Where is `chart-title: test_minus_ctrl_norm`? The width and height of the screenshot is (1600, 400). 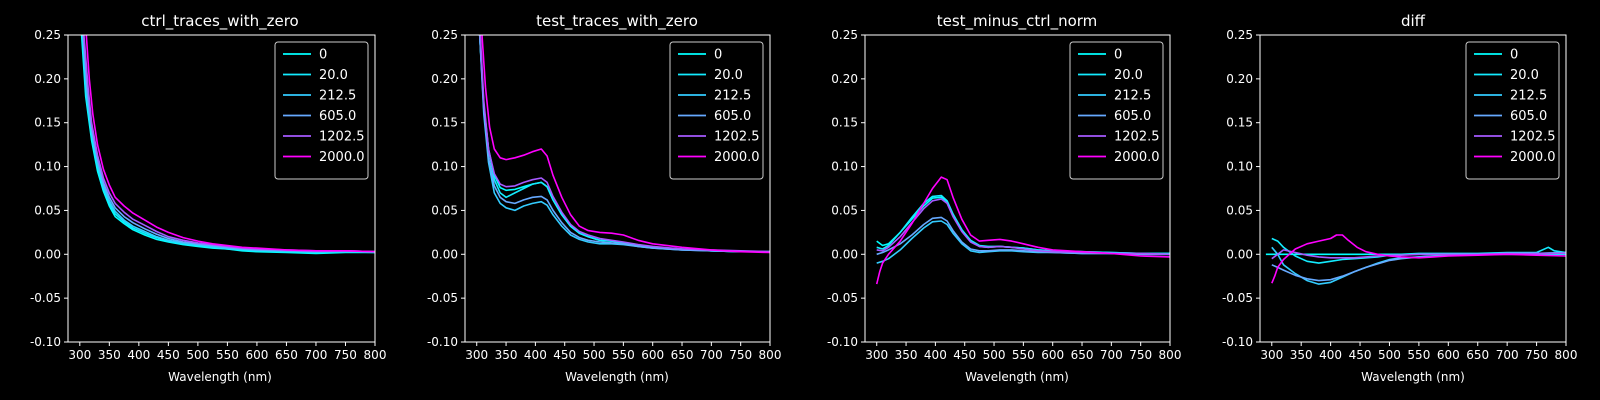 chart-title: test_minus_ctrl_norm is located at coordinates (1017, 21).